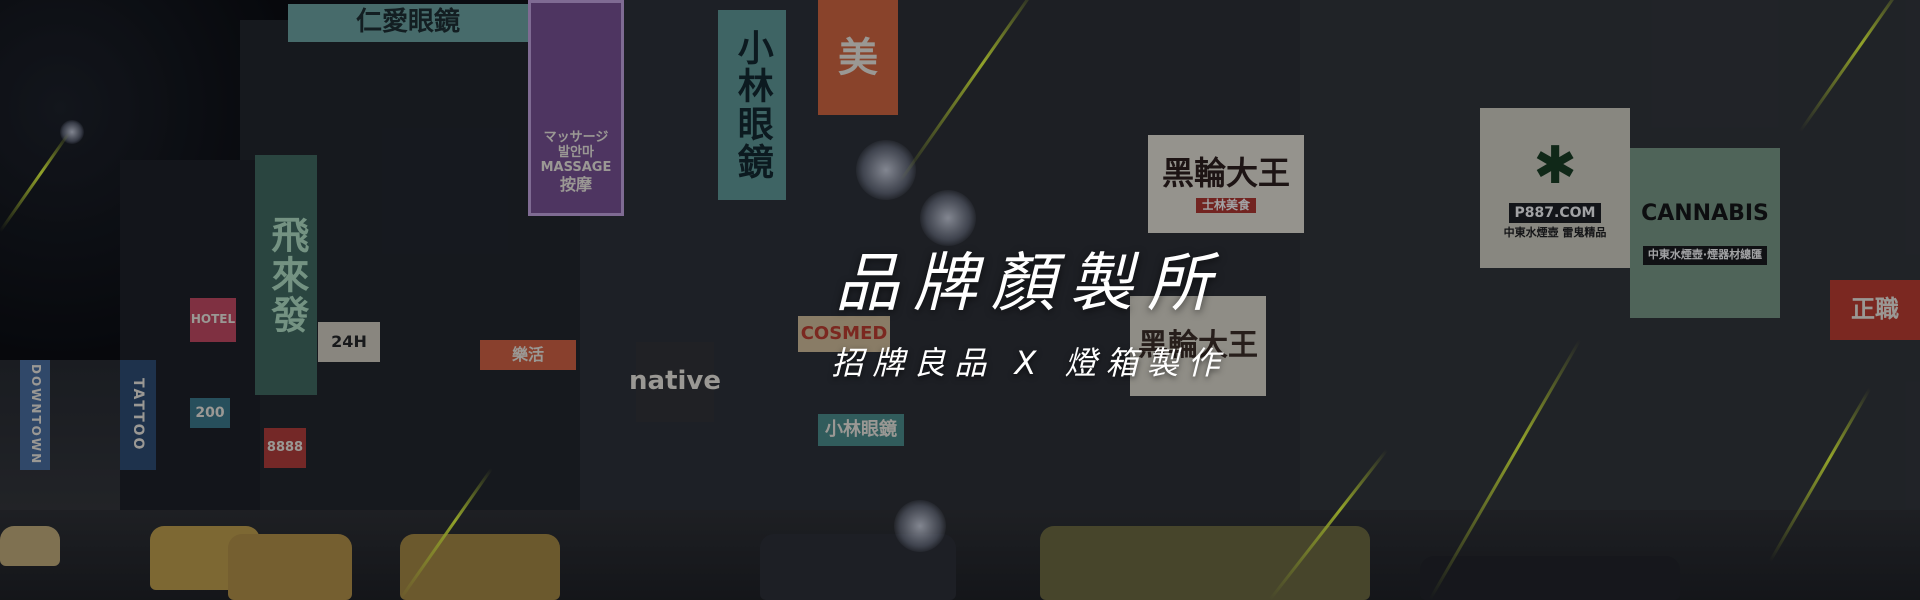 Image resolution: width=1920 pixels, height=600 pixels. I want to click on massage-kr: 발안마, so click(576, 153).